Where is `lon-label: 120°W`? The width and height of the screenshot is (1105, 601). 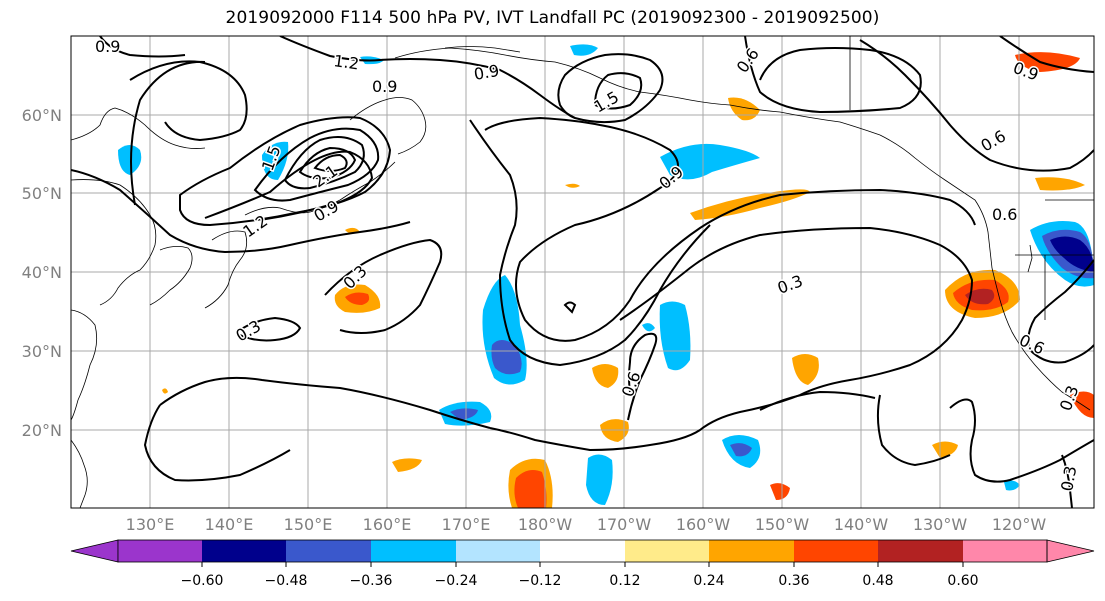
lon-label: 120°W is located at coordinates (1019, 524).